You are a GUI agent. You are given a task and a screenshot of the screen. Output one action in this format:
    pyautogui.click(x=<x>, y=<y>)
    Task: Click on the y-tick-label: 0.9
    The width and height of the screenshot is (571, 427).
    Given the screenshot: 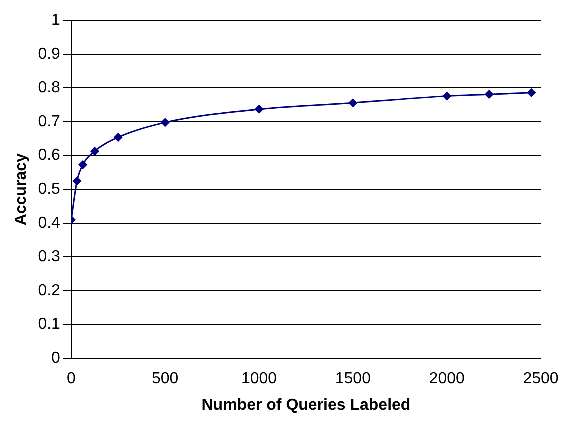 What is the action you would take?
    pyautogui.click(x=49, y=54)
    